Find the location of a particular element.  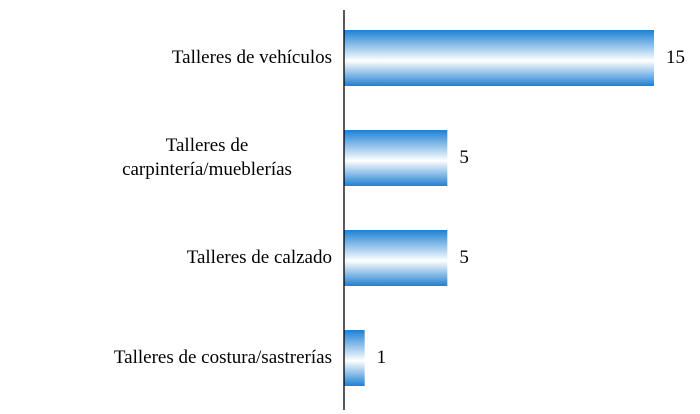

category-label: Talleres de costura/sastrerías is located at coordinates (167, 358).